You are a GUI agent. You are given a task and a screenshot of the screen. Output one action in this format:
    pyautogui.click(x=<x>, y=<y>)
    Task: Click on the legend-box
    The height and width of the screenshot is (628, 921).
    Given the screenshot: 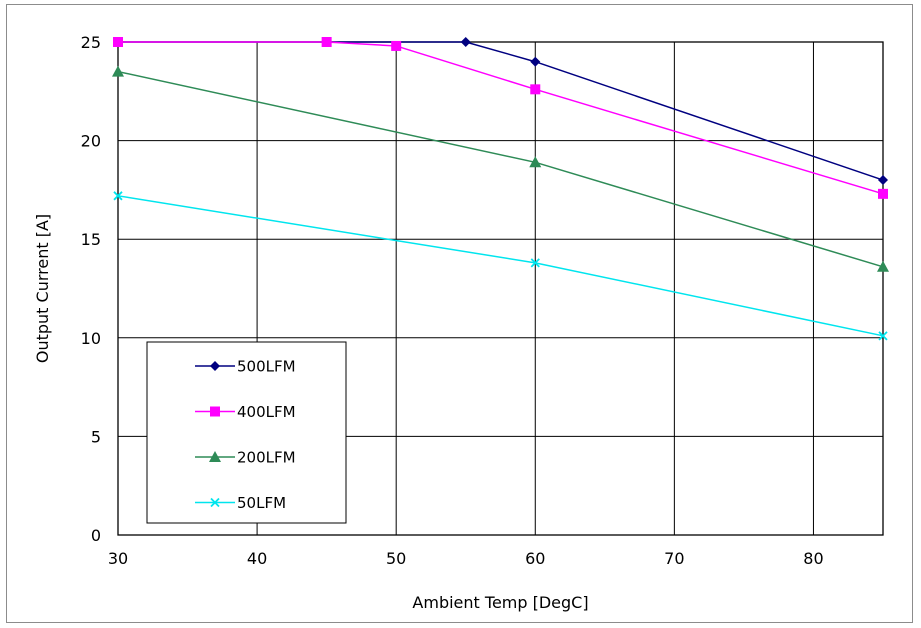 What is the action you would take?
    pyautogui.click(x=246, y=432)
    